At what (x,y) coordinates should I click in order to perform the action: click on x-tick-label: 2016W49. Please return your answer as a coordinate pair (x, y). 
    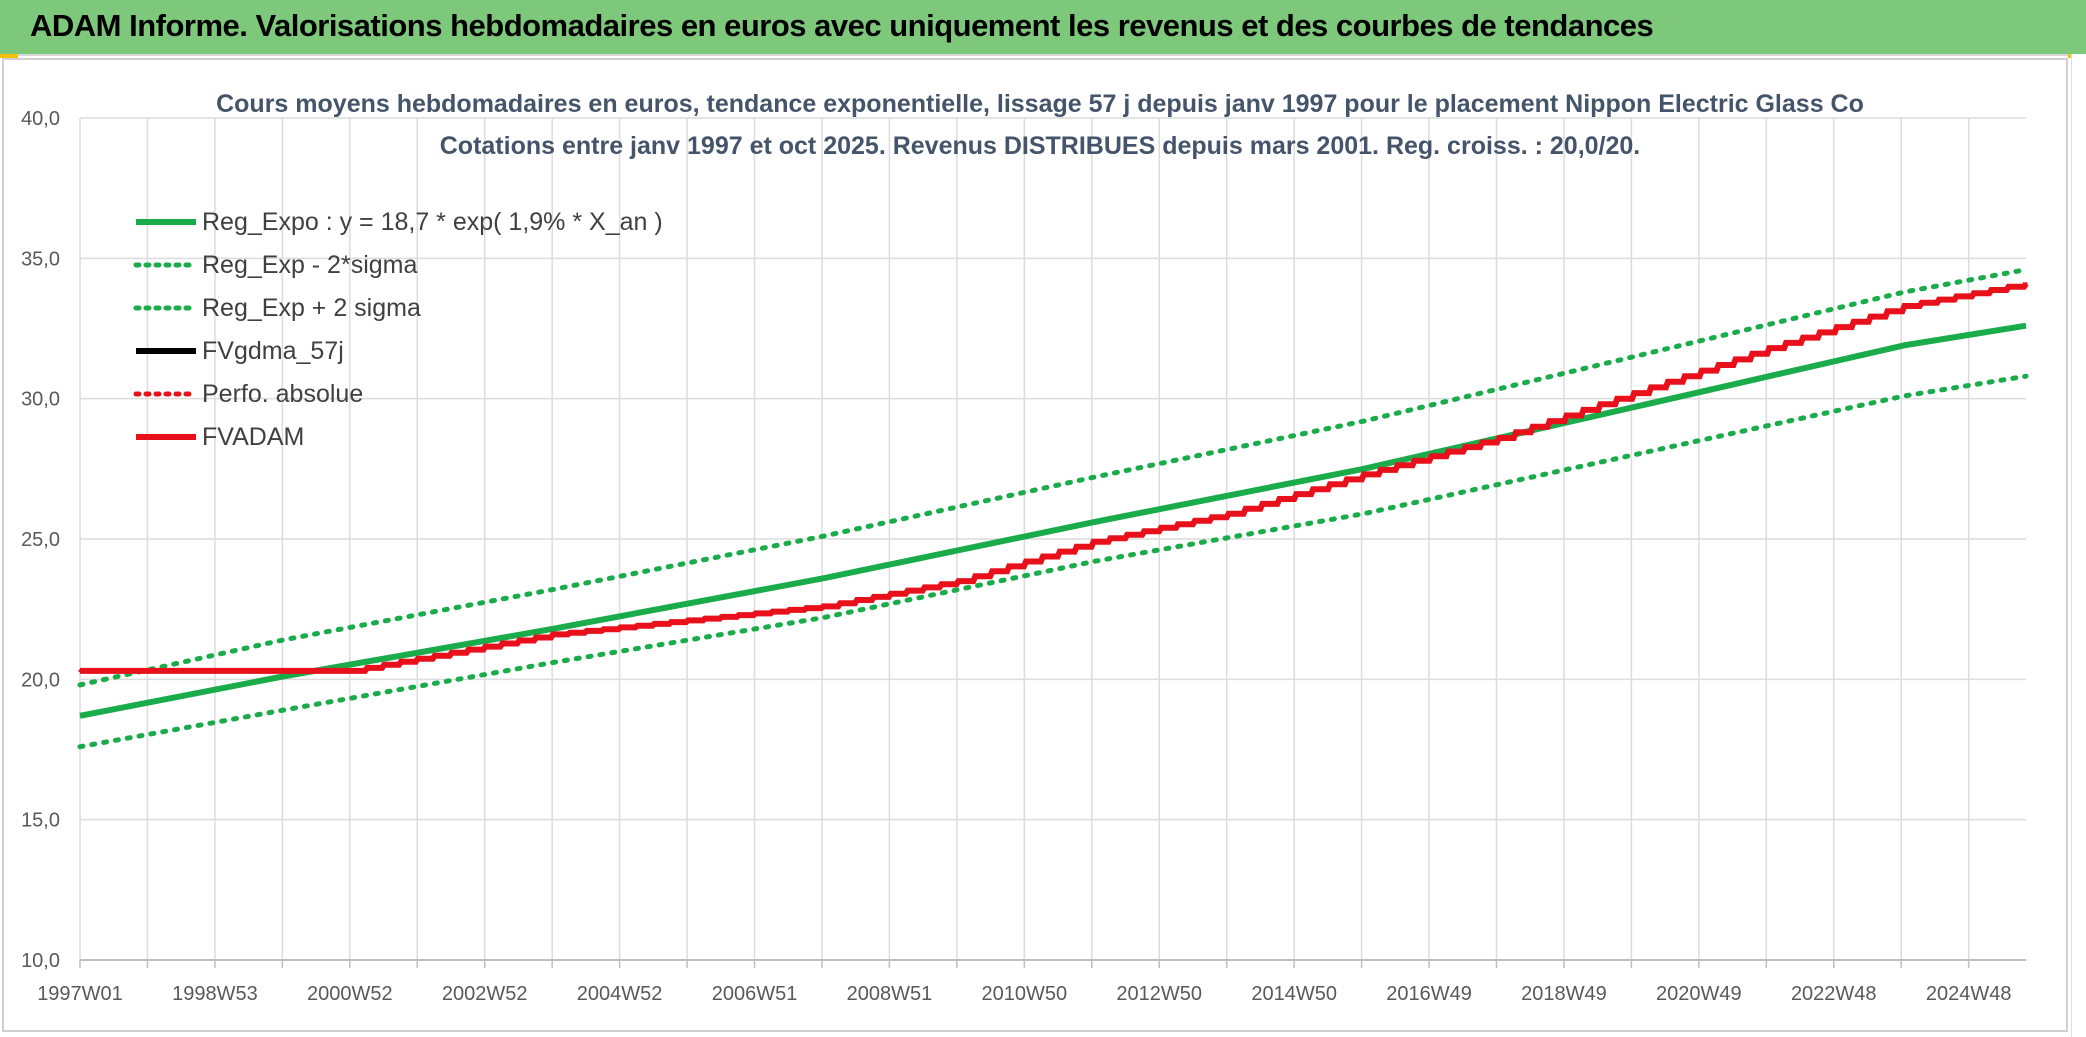
    Looking at the image, I should click on (1429, 994).